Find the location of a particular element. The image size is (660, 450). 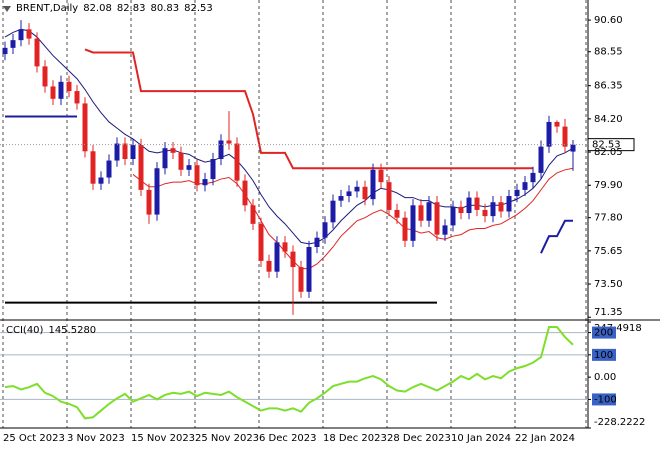

y-tick-label: 100 is located at coordinates (603, 355).